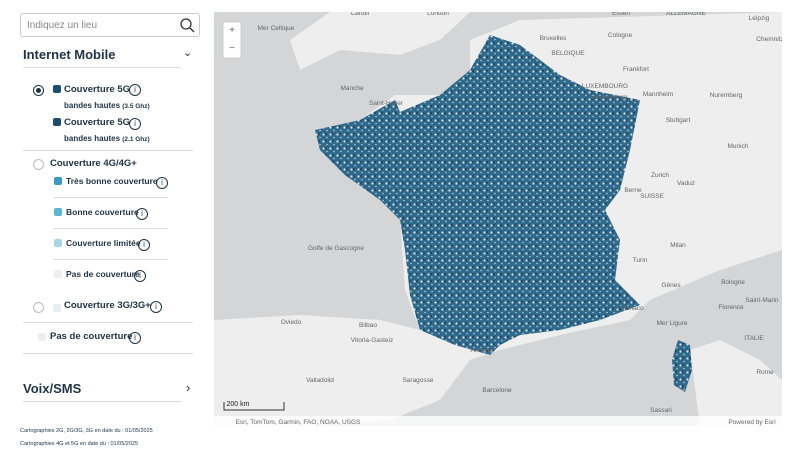 The height and width of the screenshot is (456, 800). I want to click on place-label: Barcelone, so click(497, 390).